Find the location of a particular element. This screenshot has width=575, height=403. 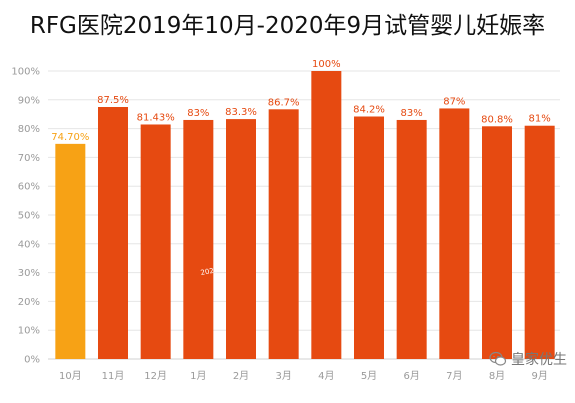

data-label: 74.70% is located at coordinates (70, 137).